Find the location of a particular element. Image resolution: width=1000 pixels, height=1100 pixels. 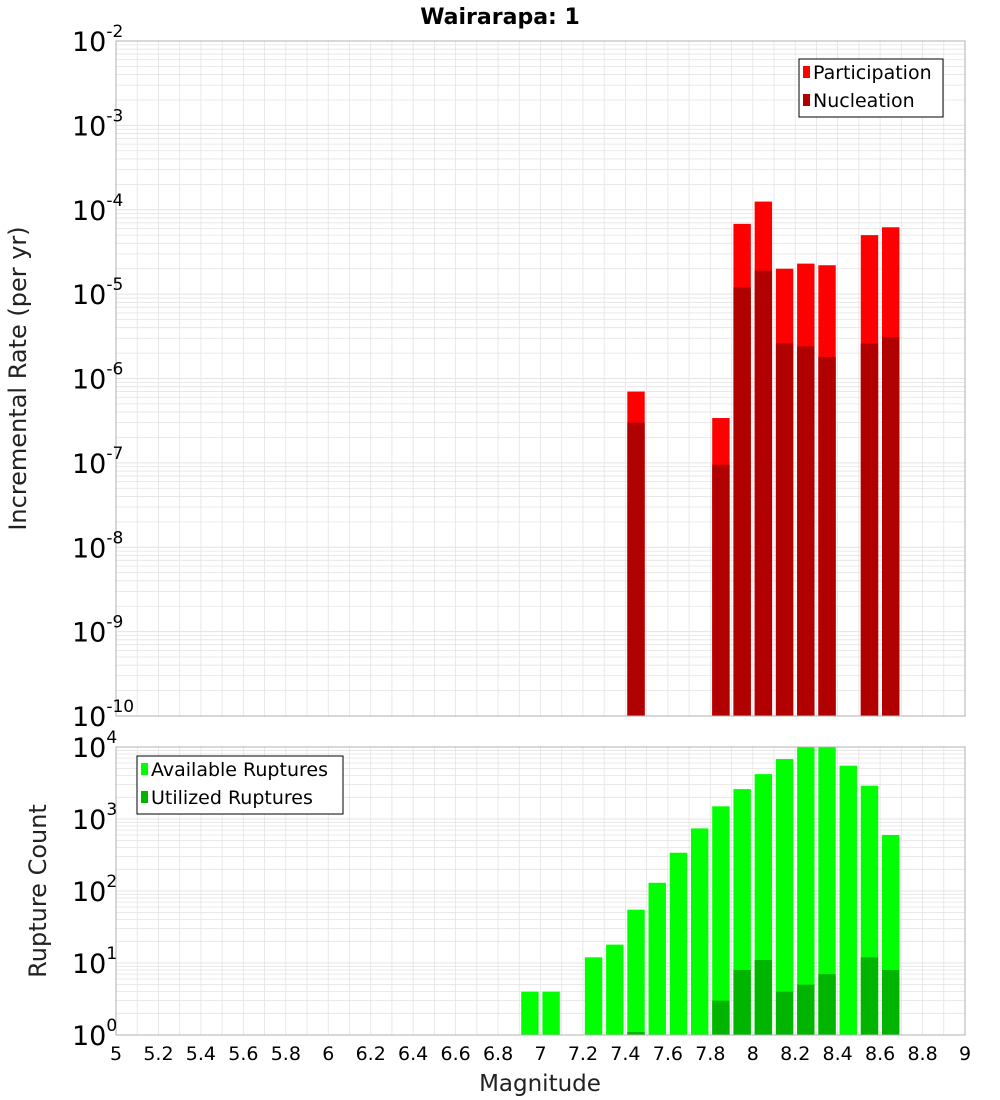

y-tick-label: 10² is located at coordinates (94, 890).